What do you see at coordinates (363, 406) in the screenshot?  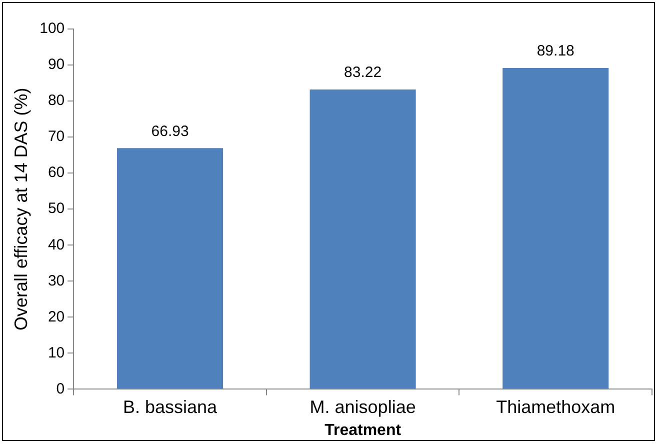 I see `x-tick-label: M. anisopliae` at bounding box center [363, 406].